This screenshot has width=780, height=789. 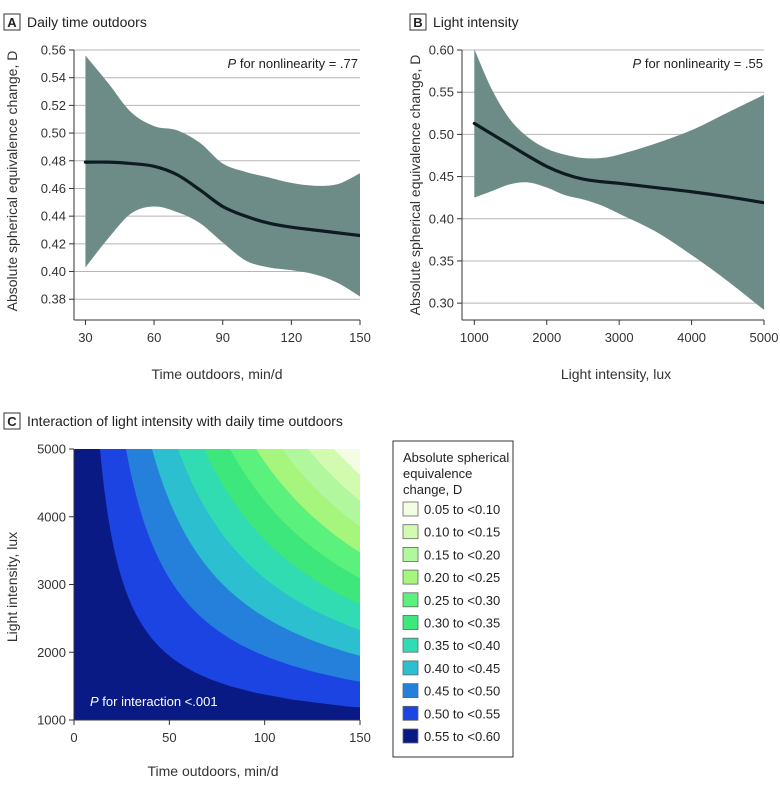 What do you see at coordinates (441, 134) in the screenshot?
I see `panel-b-y-tick-label: 0.50` at bounding box center [441, 134].